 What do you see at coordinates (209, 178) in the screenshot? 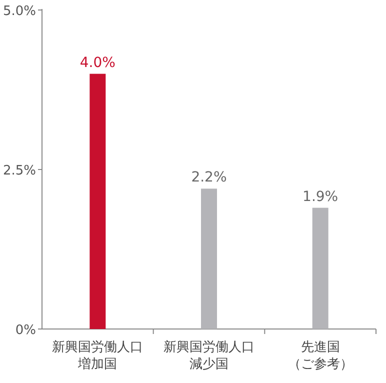
I see `data-label: 2.2%` at bounding box center [209, 178].